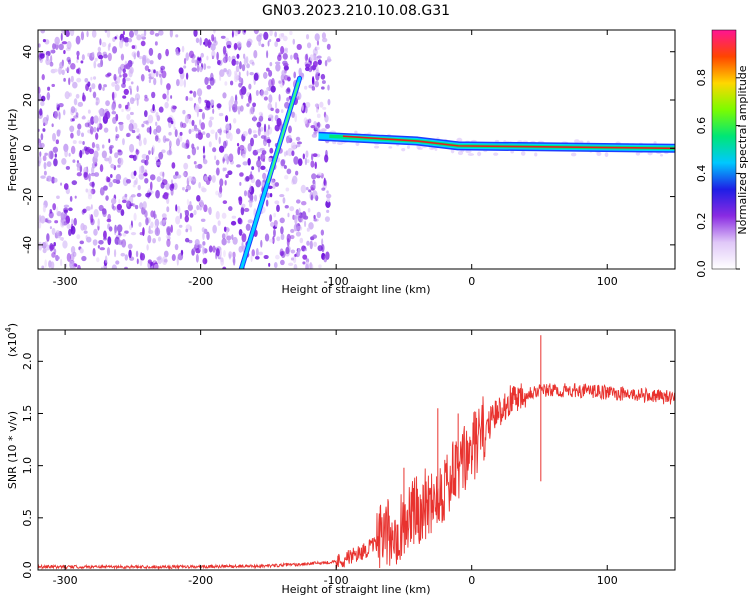 The height and width of the screenshot is (600, 750). What do you see at coordinates (270, 172) in the screenshot?
I see `tilted-line` at bounding box center [270, 172].